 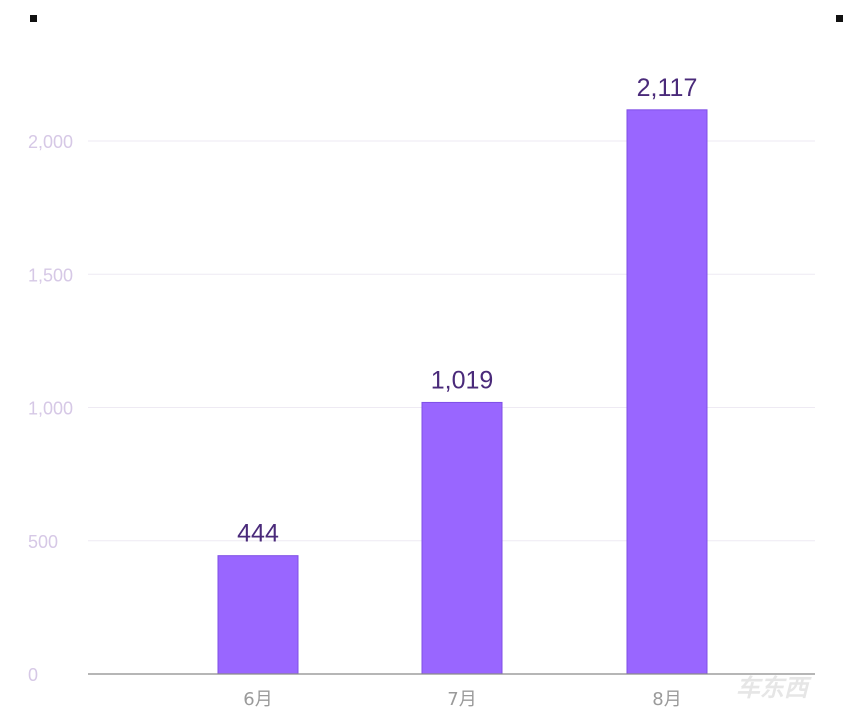 I want to click on y-tick-label: 0, so click(x=33, y=675).